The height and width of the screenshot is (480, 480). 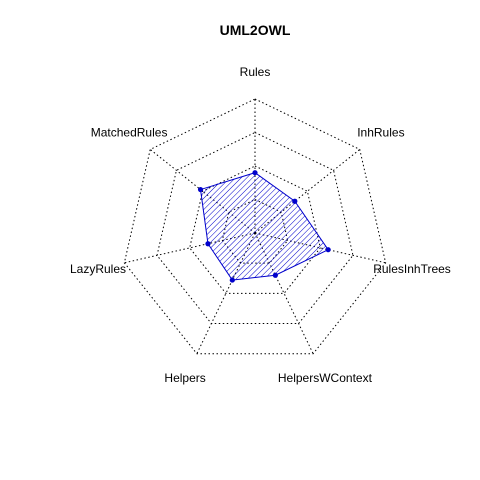 I want to click on axis-label-helperswcontext: HelpersWContext, so click(x=325, y=378).